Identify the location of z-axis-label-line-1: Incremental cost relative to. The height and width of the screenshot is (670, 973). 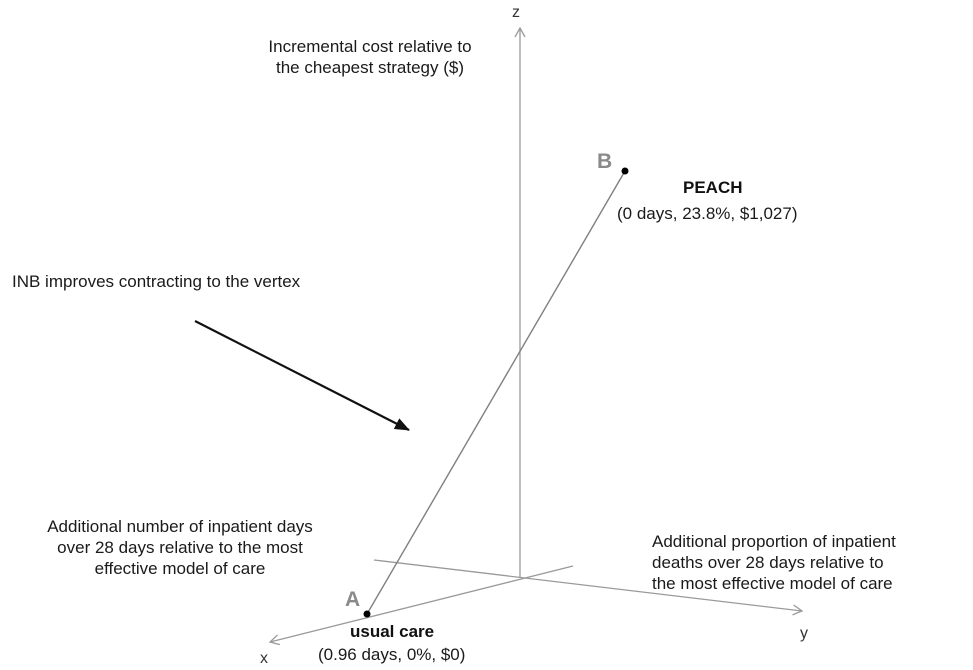
(370, 46).